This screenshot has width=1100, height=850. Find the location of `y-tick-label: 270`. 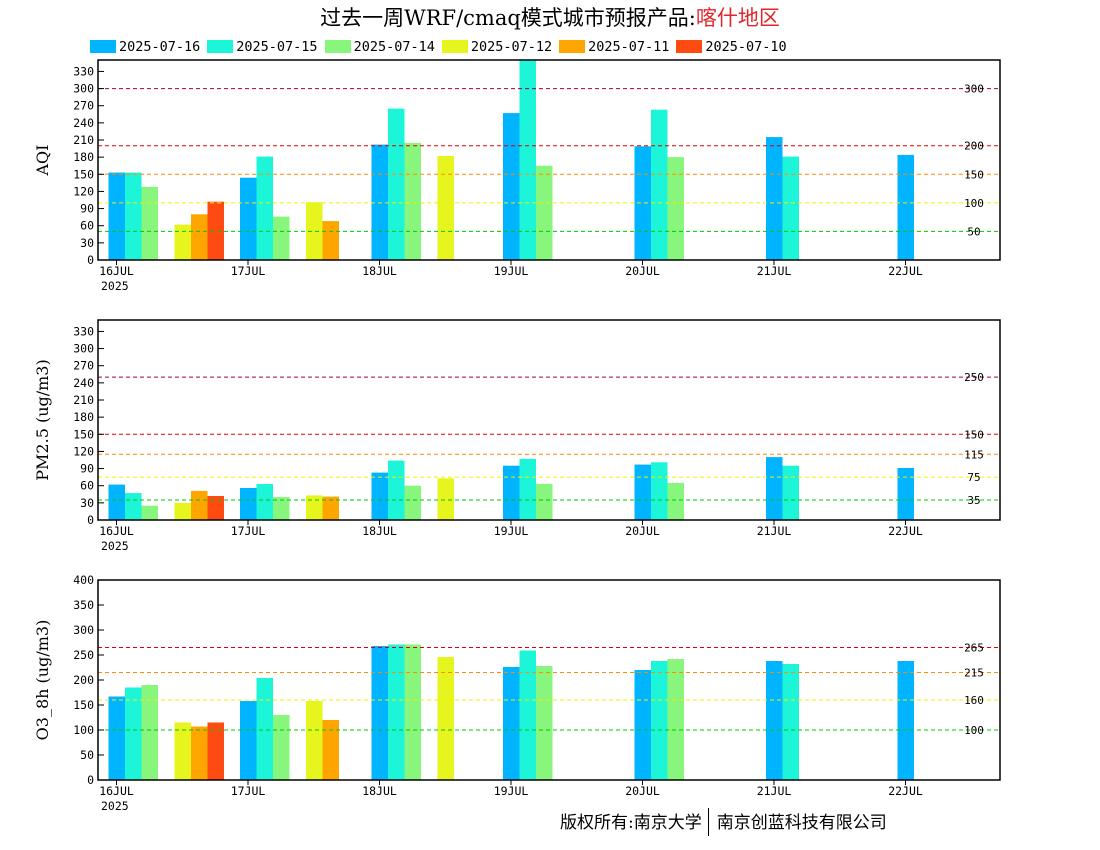

y-tick-label: 270 is located at coordinates (83, 366).